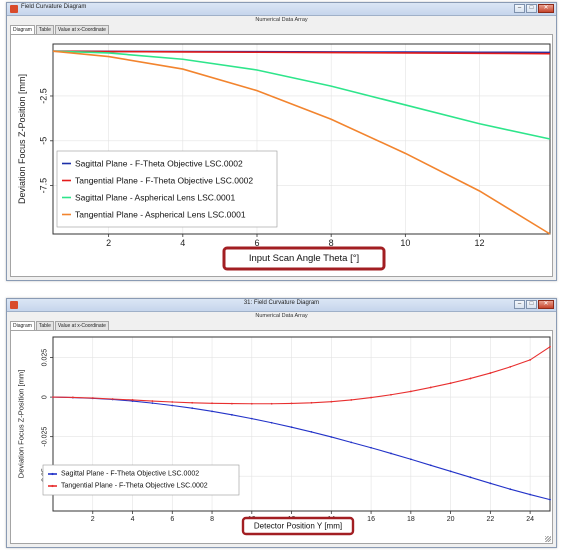 The height and width of the screenshot is (550, 564). What do you see at coordinates (44, 186) in the screenshot?
I see `y-tick-label: -7.5` at bounding box center [44, 186].